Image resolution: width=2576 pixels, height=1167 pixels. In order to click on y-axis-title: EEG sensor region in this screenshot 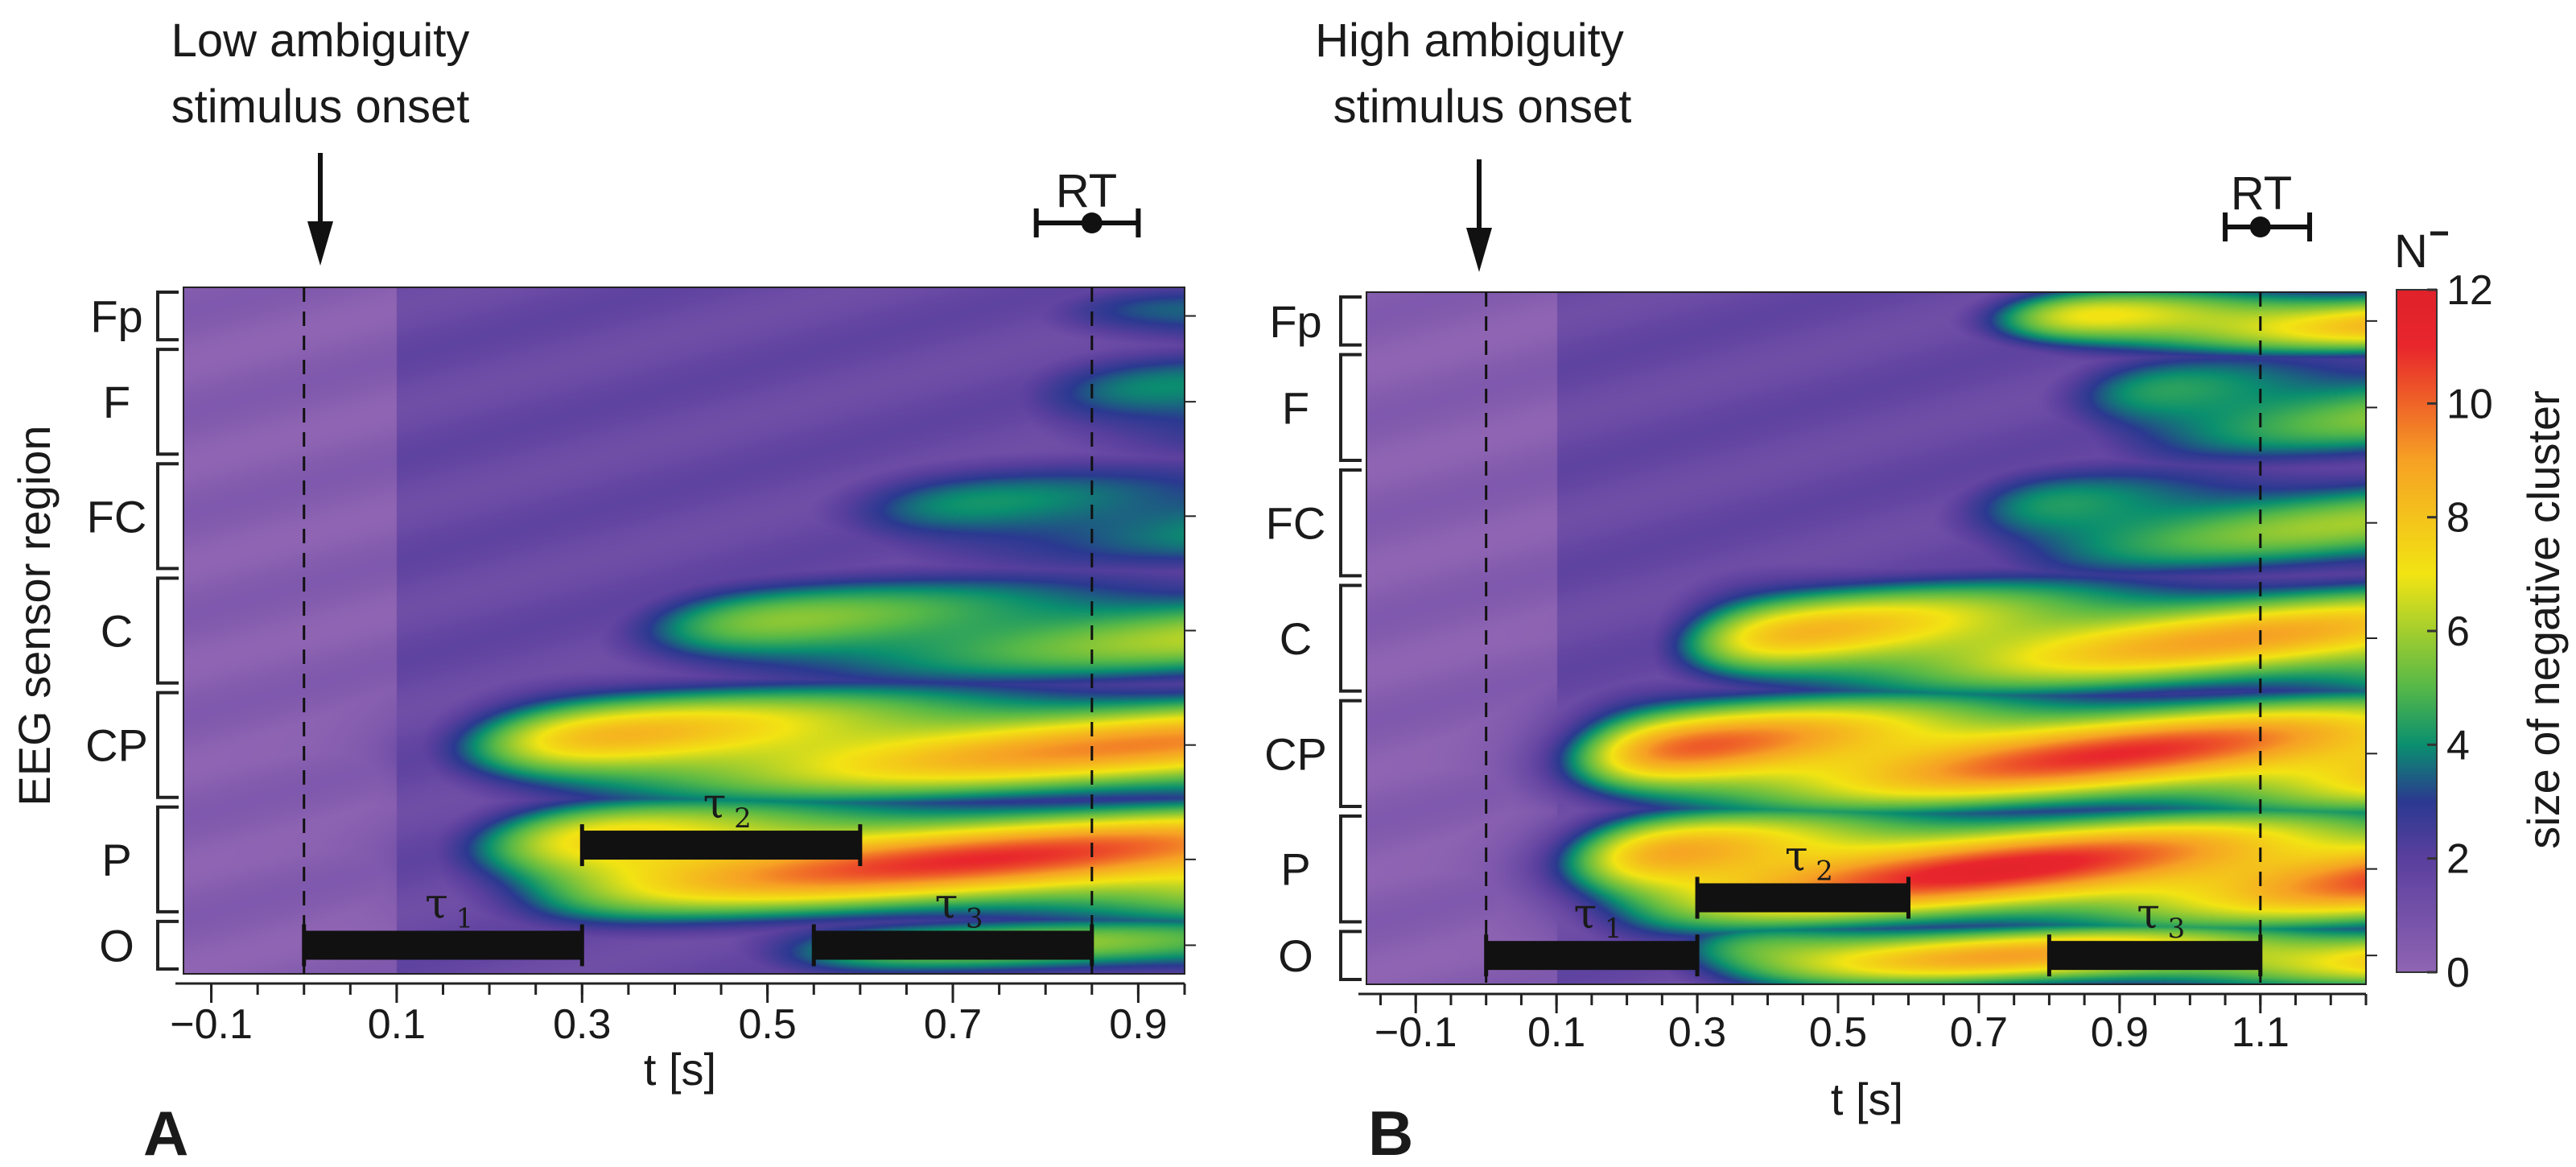, I will do `click(34, 615)`.